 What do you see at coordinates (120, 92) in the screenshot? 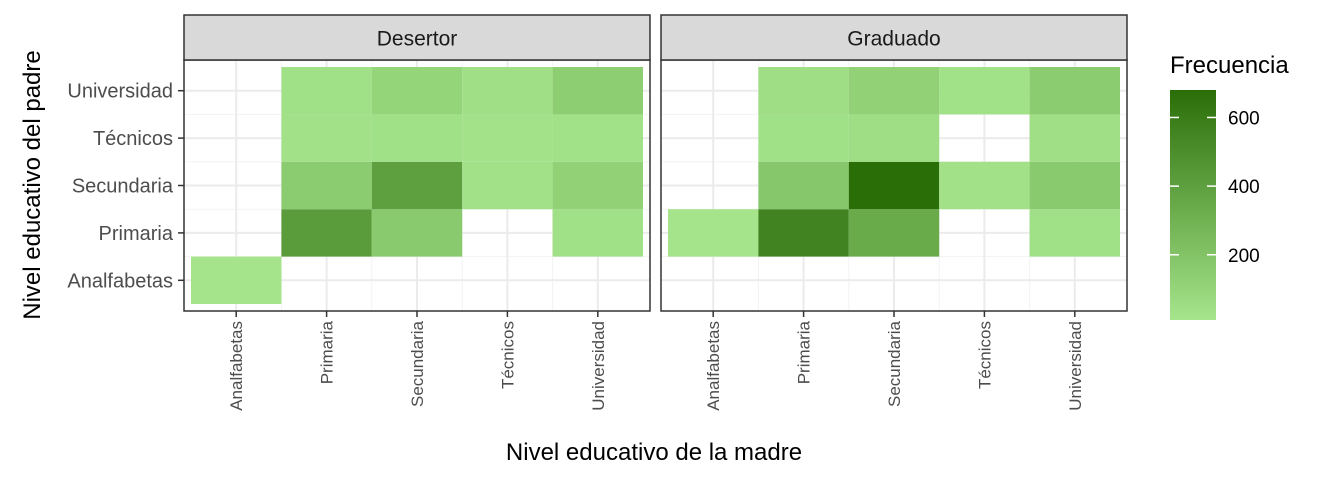
I see `y-tick-label: Universidad` at bounding box center [120, 92].